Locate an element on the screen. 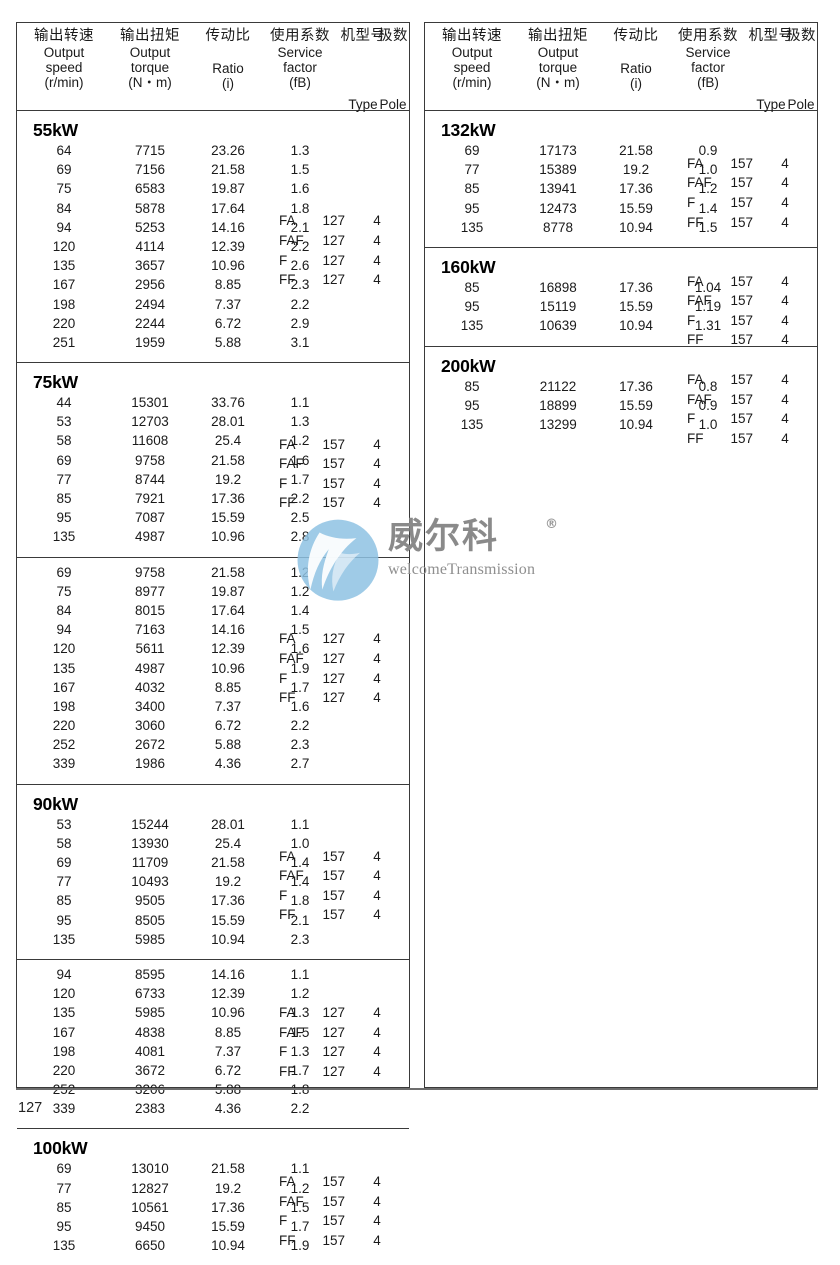 The height and width of the screenshot is (1265, 840). power-rating-label: 160kW is located at coordinates (468, 266).